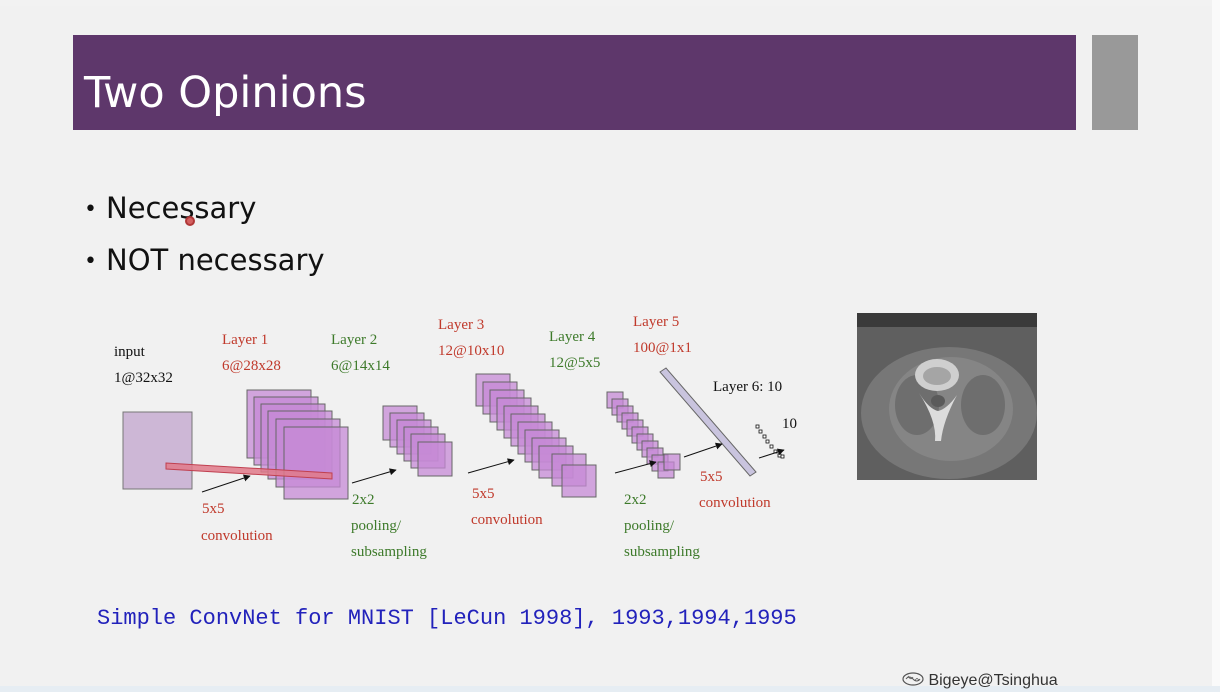  Describe the element at coordinates (507, 520) in the screenshot. I see `conv2-op: convolution` at that location.